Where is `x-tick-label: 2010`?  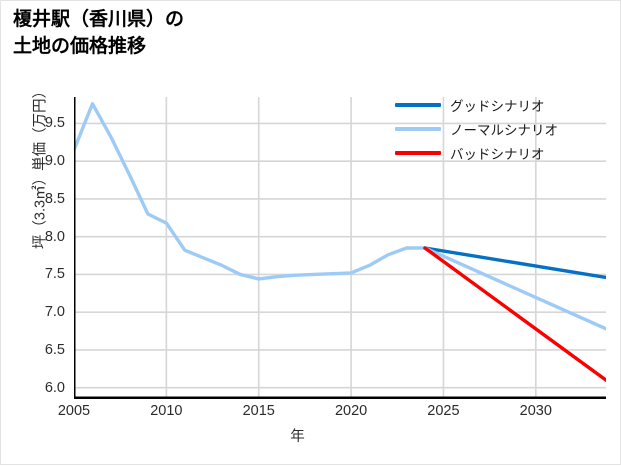 x-tick-label: 2010 is located at coordinates (166, 411).